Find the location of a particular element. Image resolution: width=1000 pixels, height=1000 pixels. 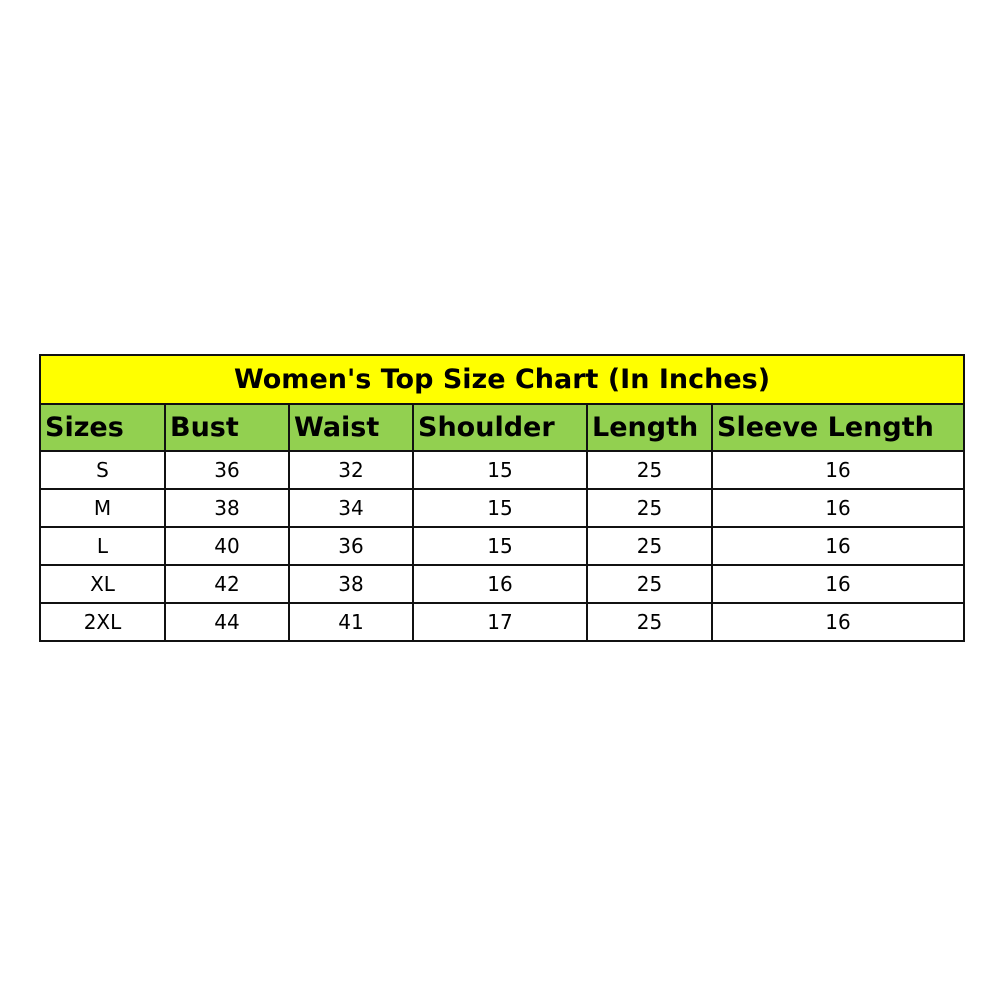

header-shoulder: Shoulder is located at coordinates (500, 427).